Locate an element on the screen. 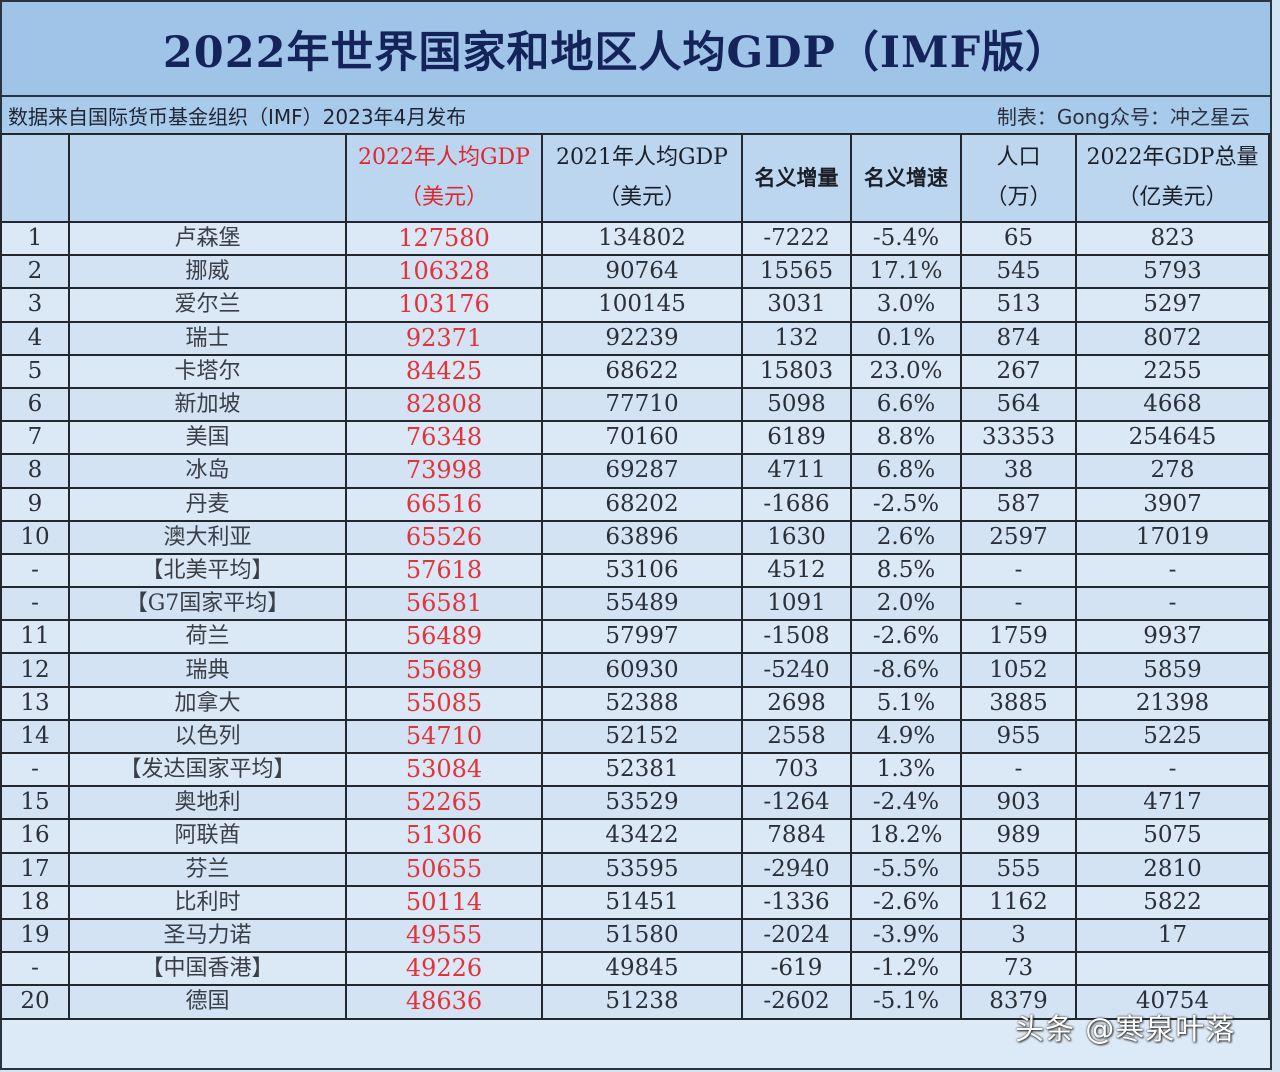 This screenshot has height=1072, width=1280. gdp-2021-cell: 52381 is located at coordinates (642, 769).